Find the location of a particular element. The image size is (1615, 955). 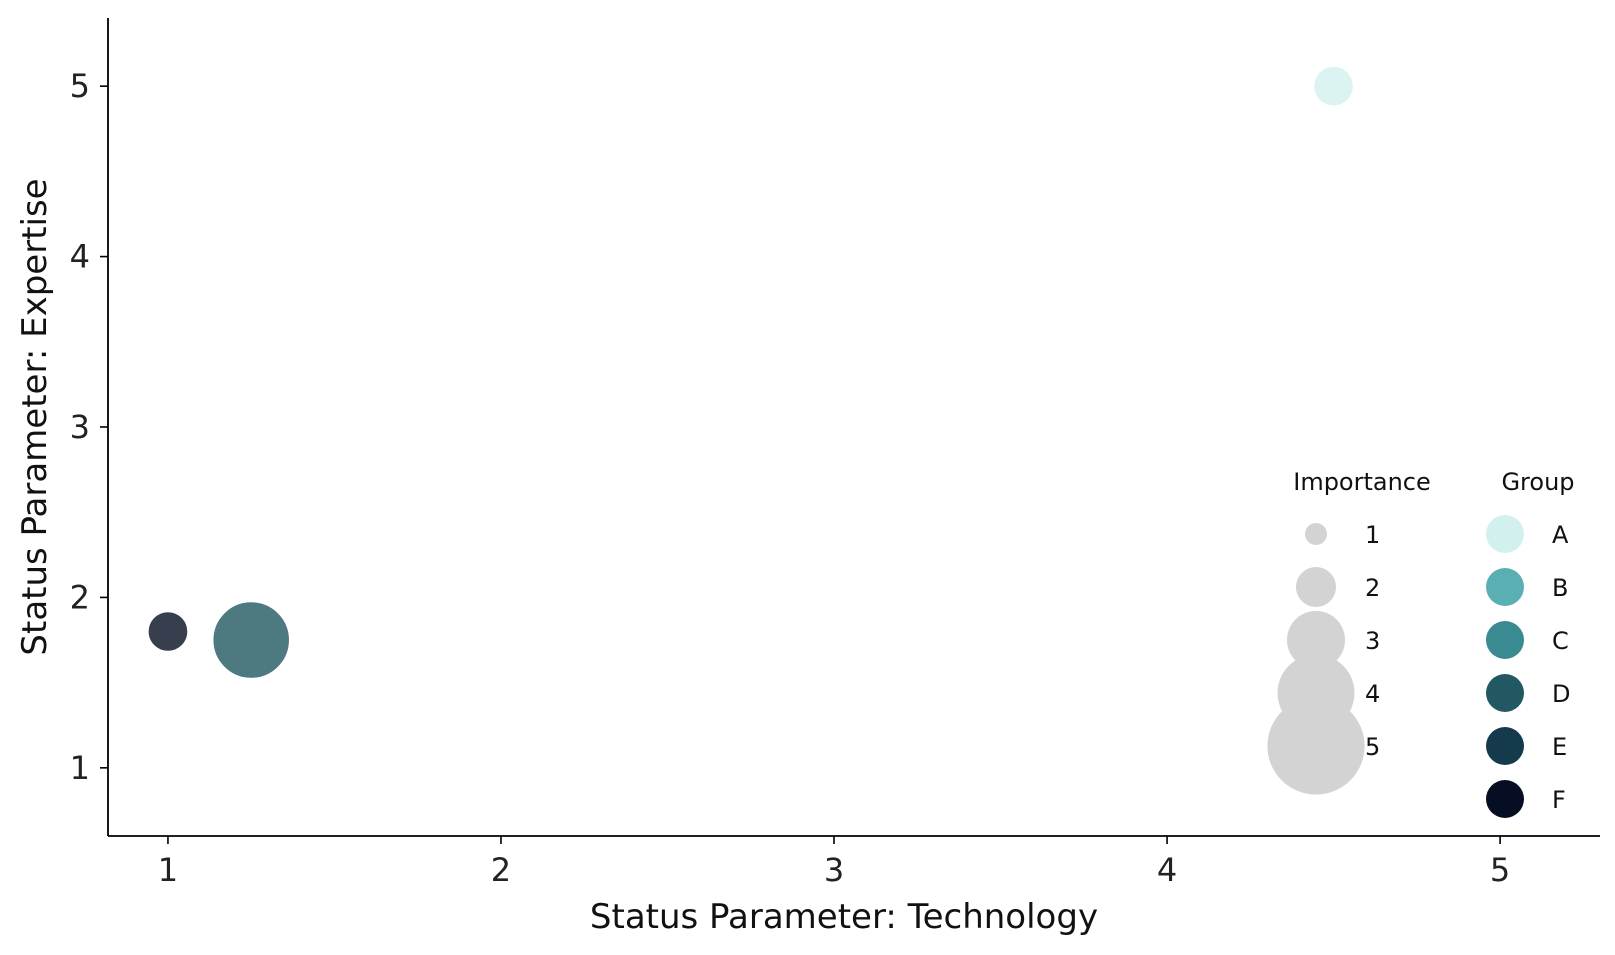

data-point-a is located at coordinates (1333, 86).